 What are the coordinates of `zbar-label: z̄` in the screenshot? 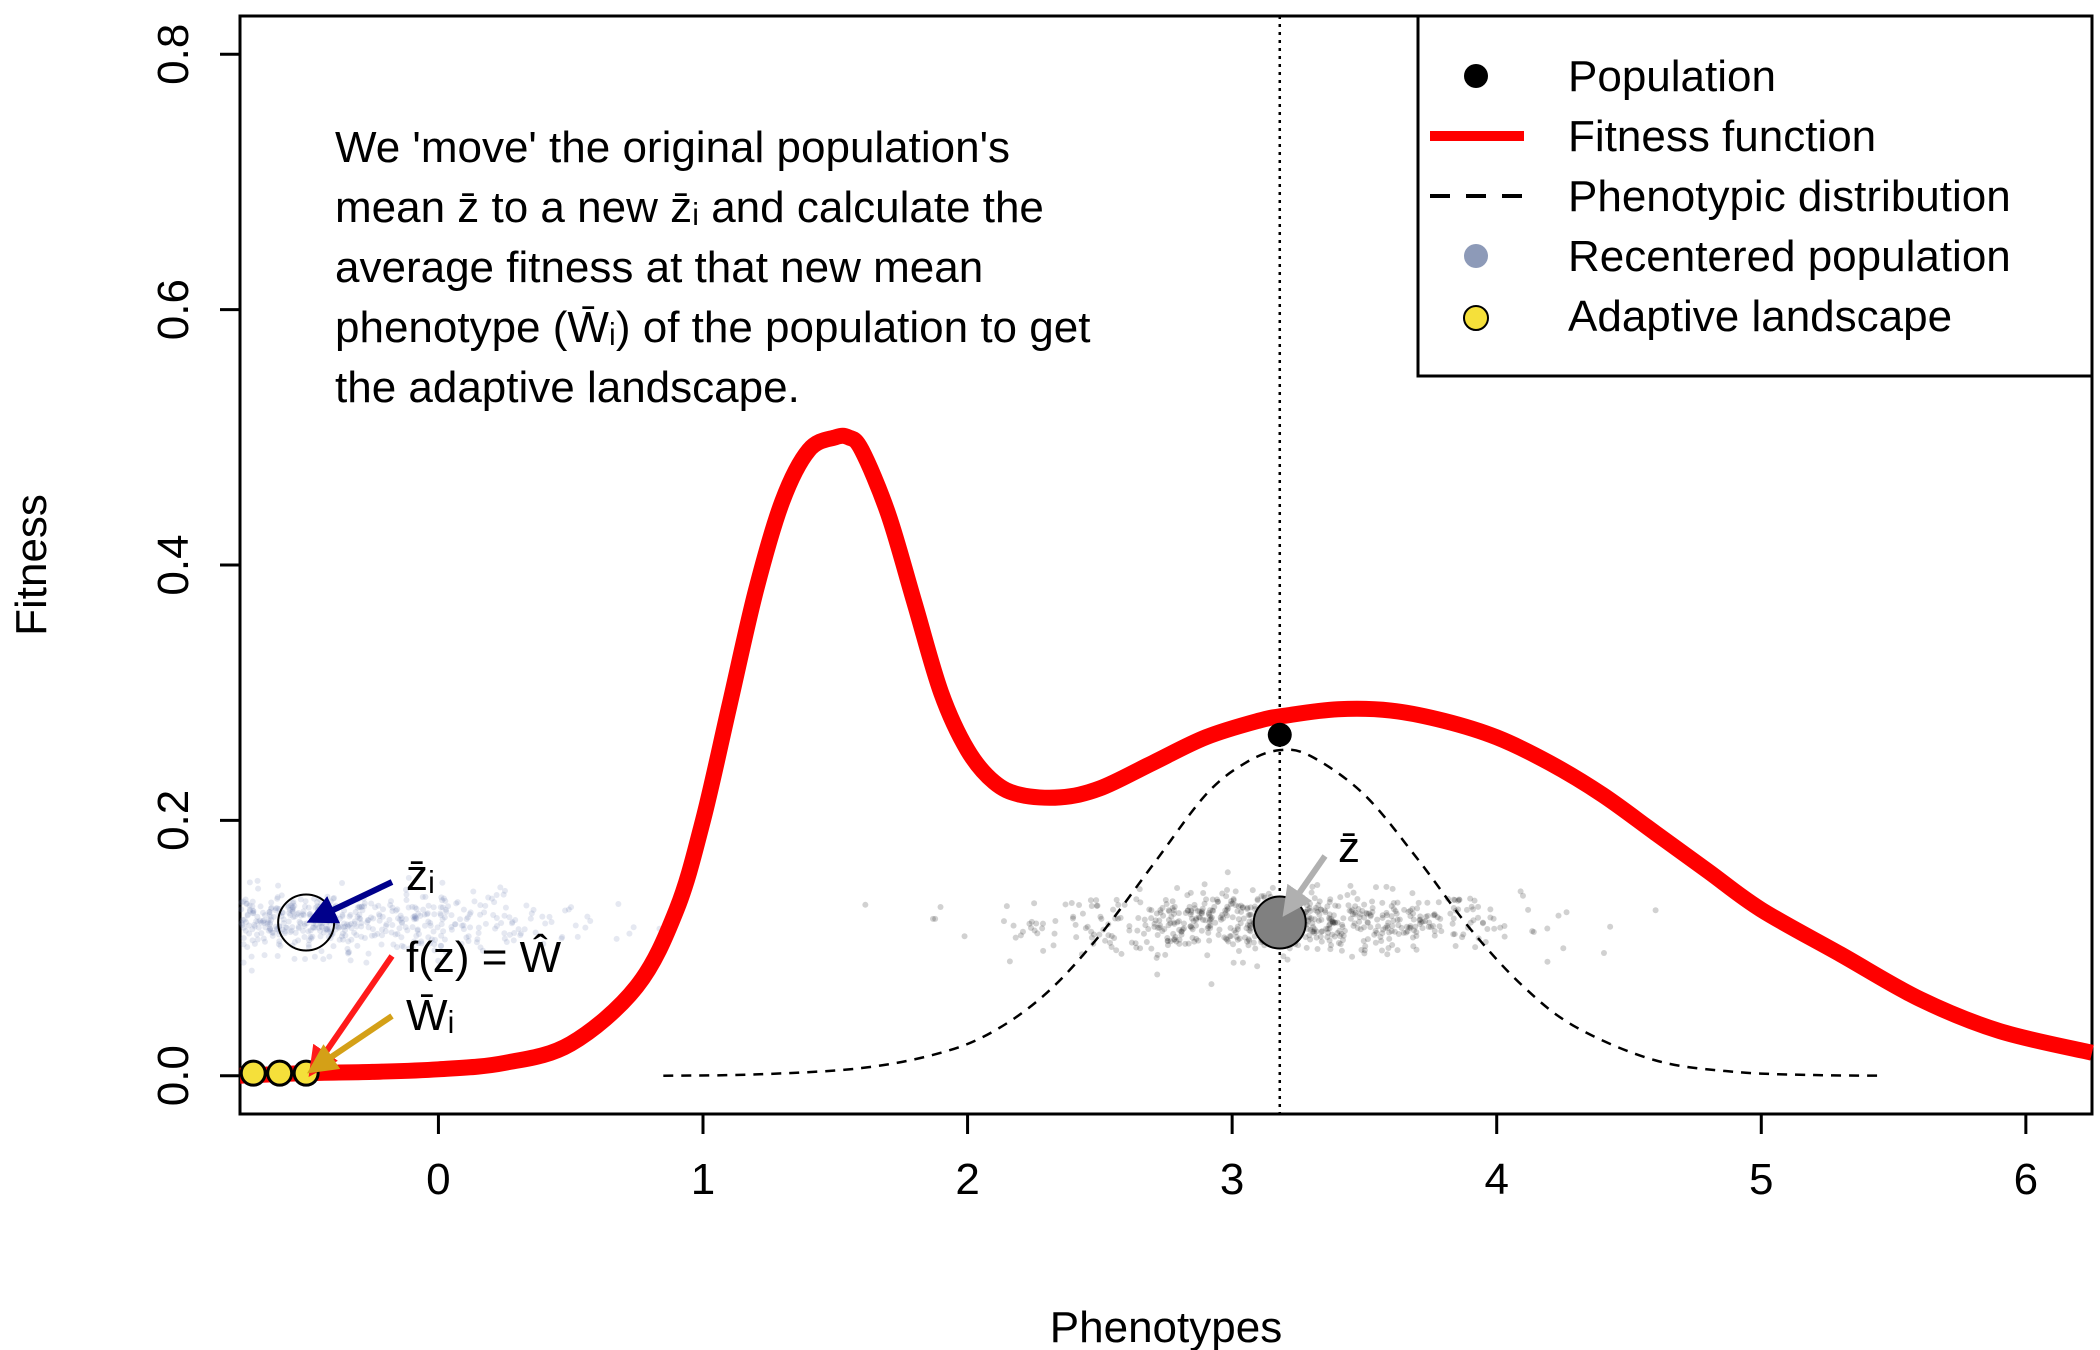 It's located at (1349, 847).